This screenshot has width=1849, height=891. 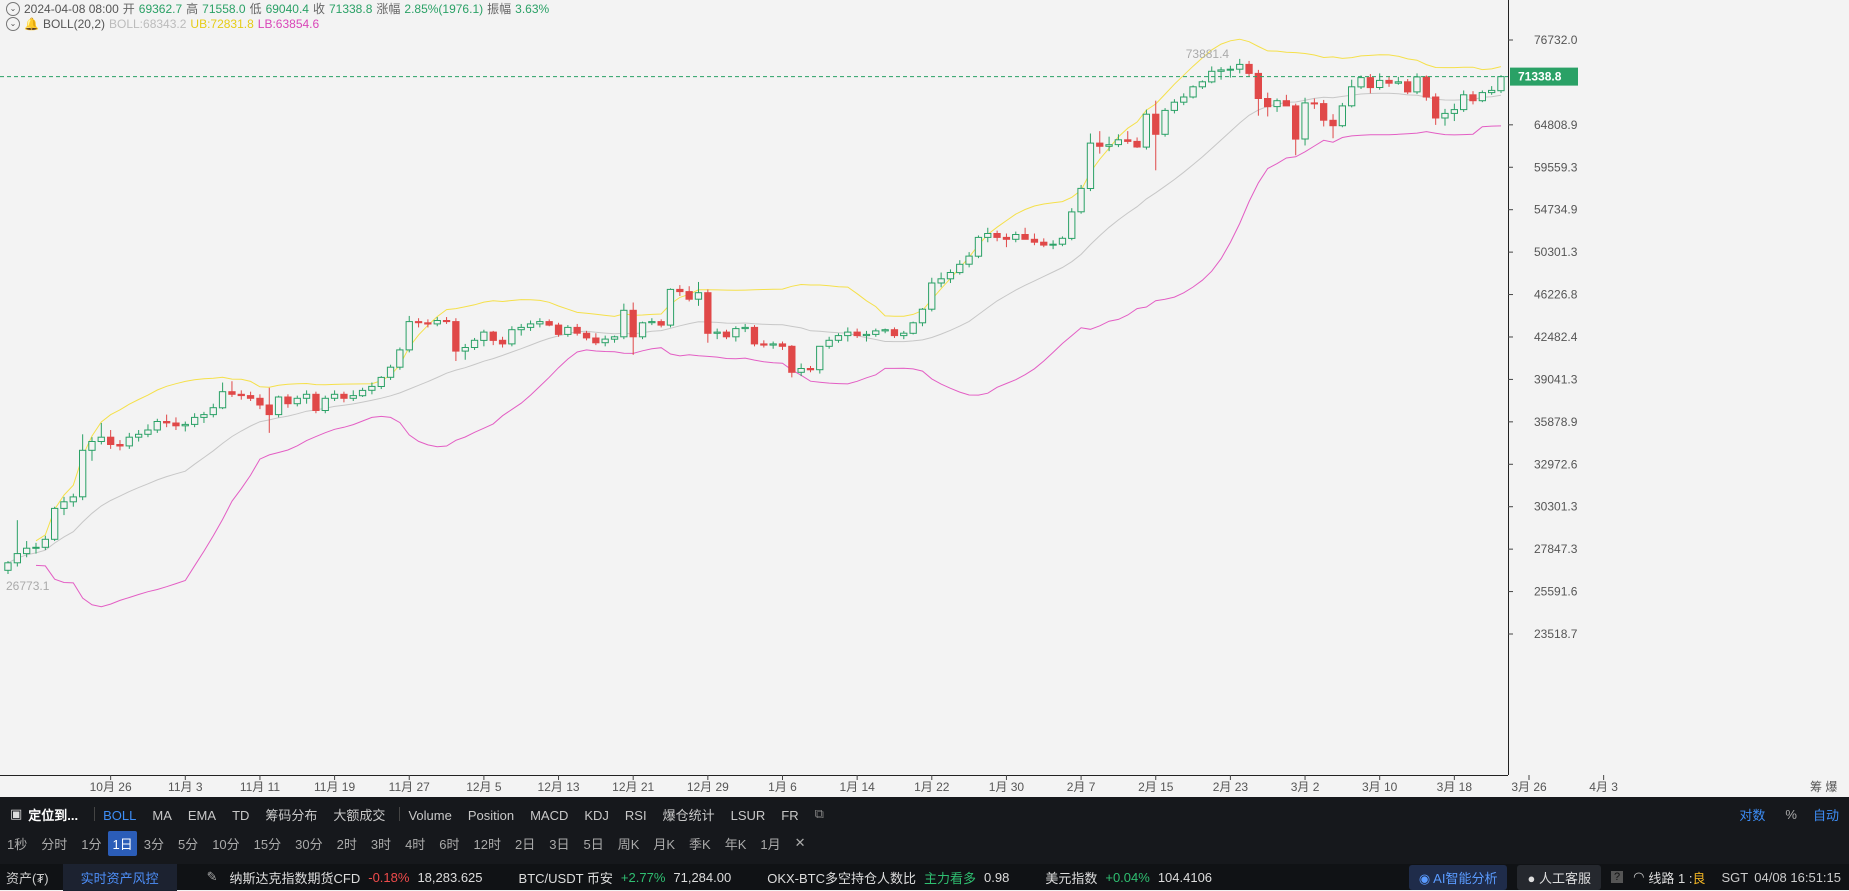 I want to click on sub-indicators: Volume Position MACD KDJ RSI 爆仓统计 LSUR FR, so click(x=603, y=814).